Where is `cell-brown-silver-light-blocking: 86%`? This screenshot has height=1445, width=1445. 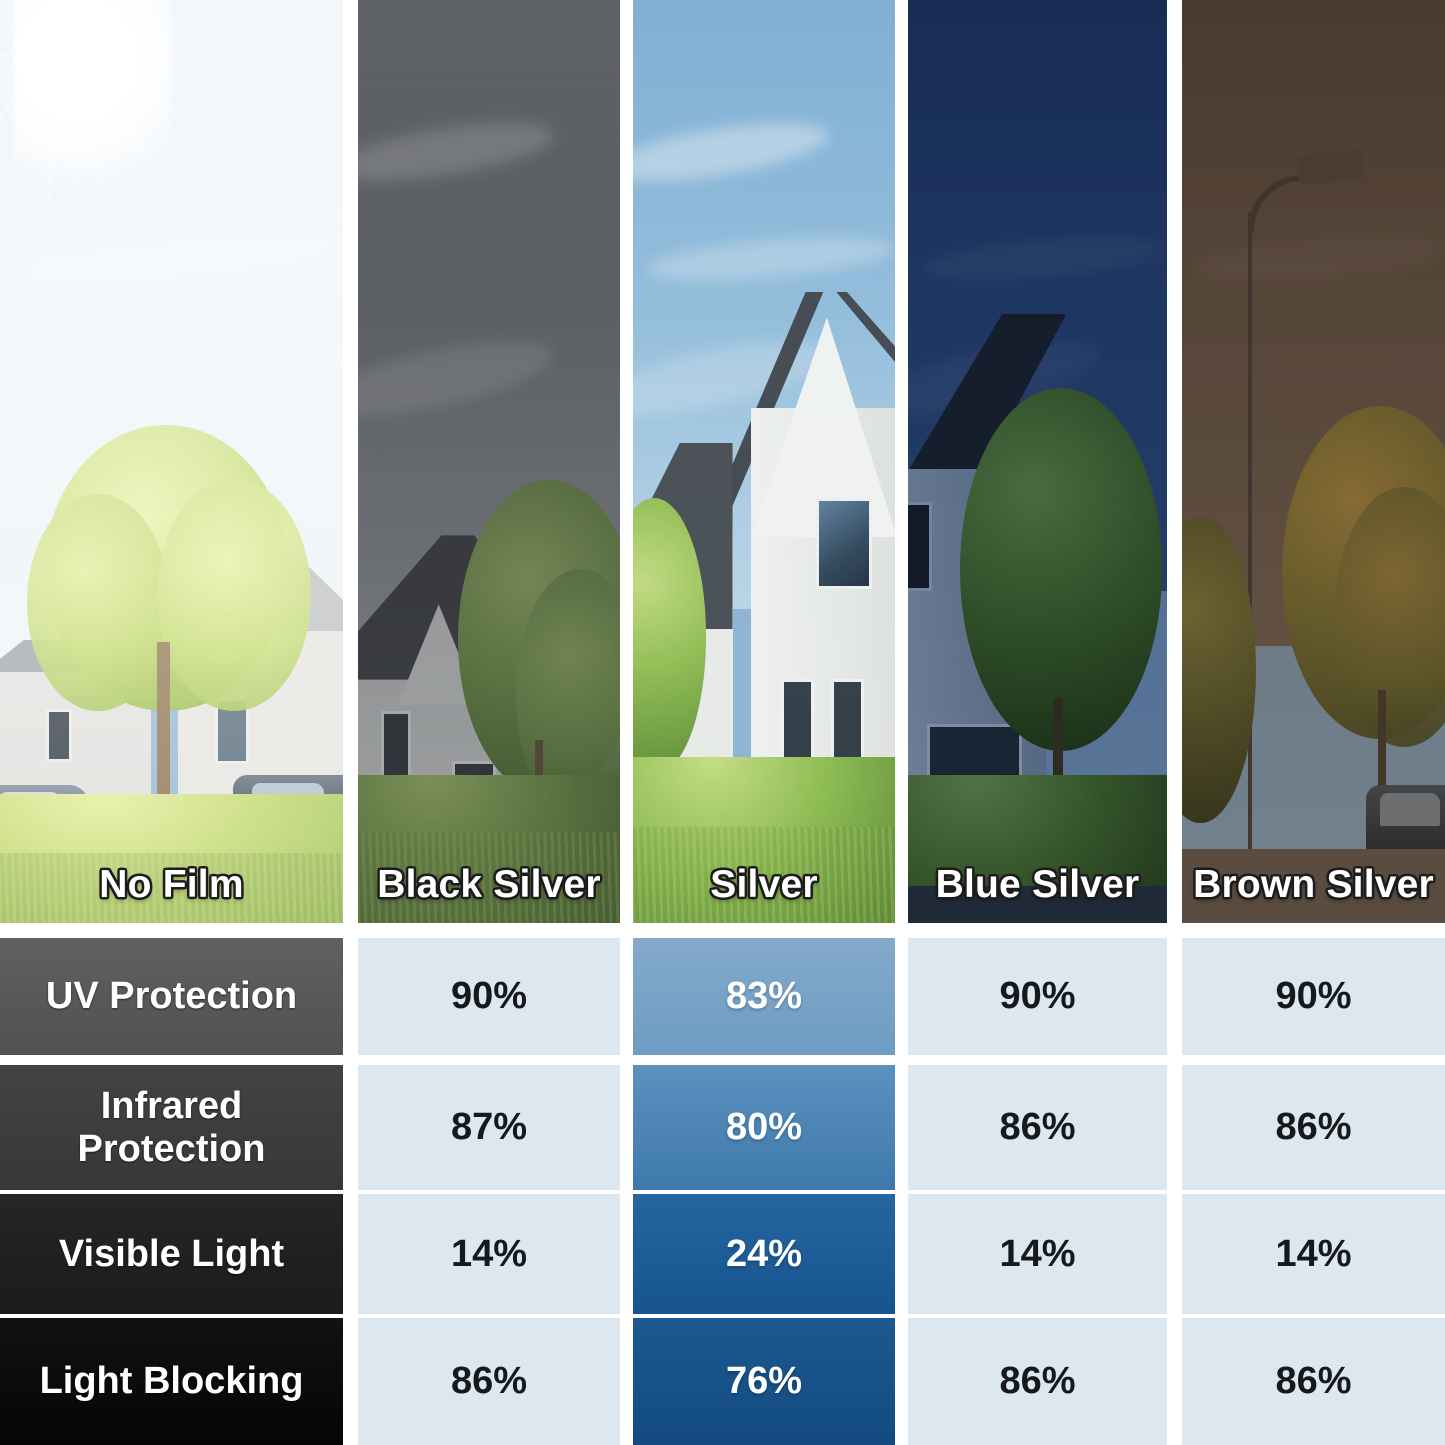
cell-brown-silver-light-blocking: 86% is located at coordinates (1313, 1381).